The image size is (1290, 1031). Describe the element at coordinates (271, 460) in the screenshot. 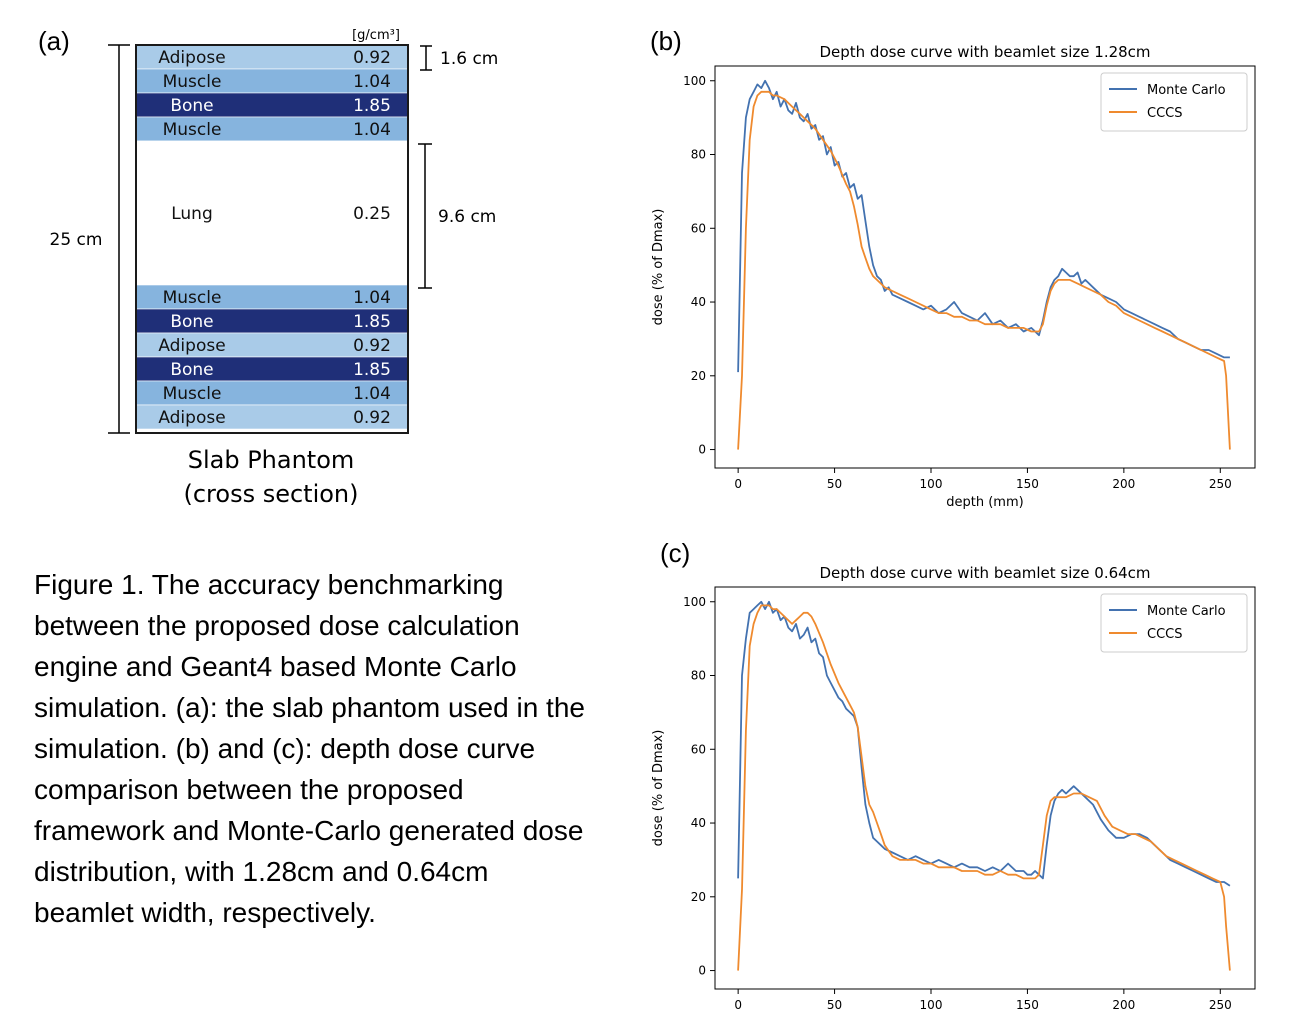

I see `phantom-title: Slab Phantom` at that location.